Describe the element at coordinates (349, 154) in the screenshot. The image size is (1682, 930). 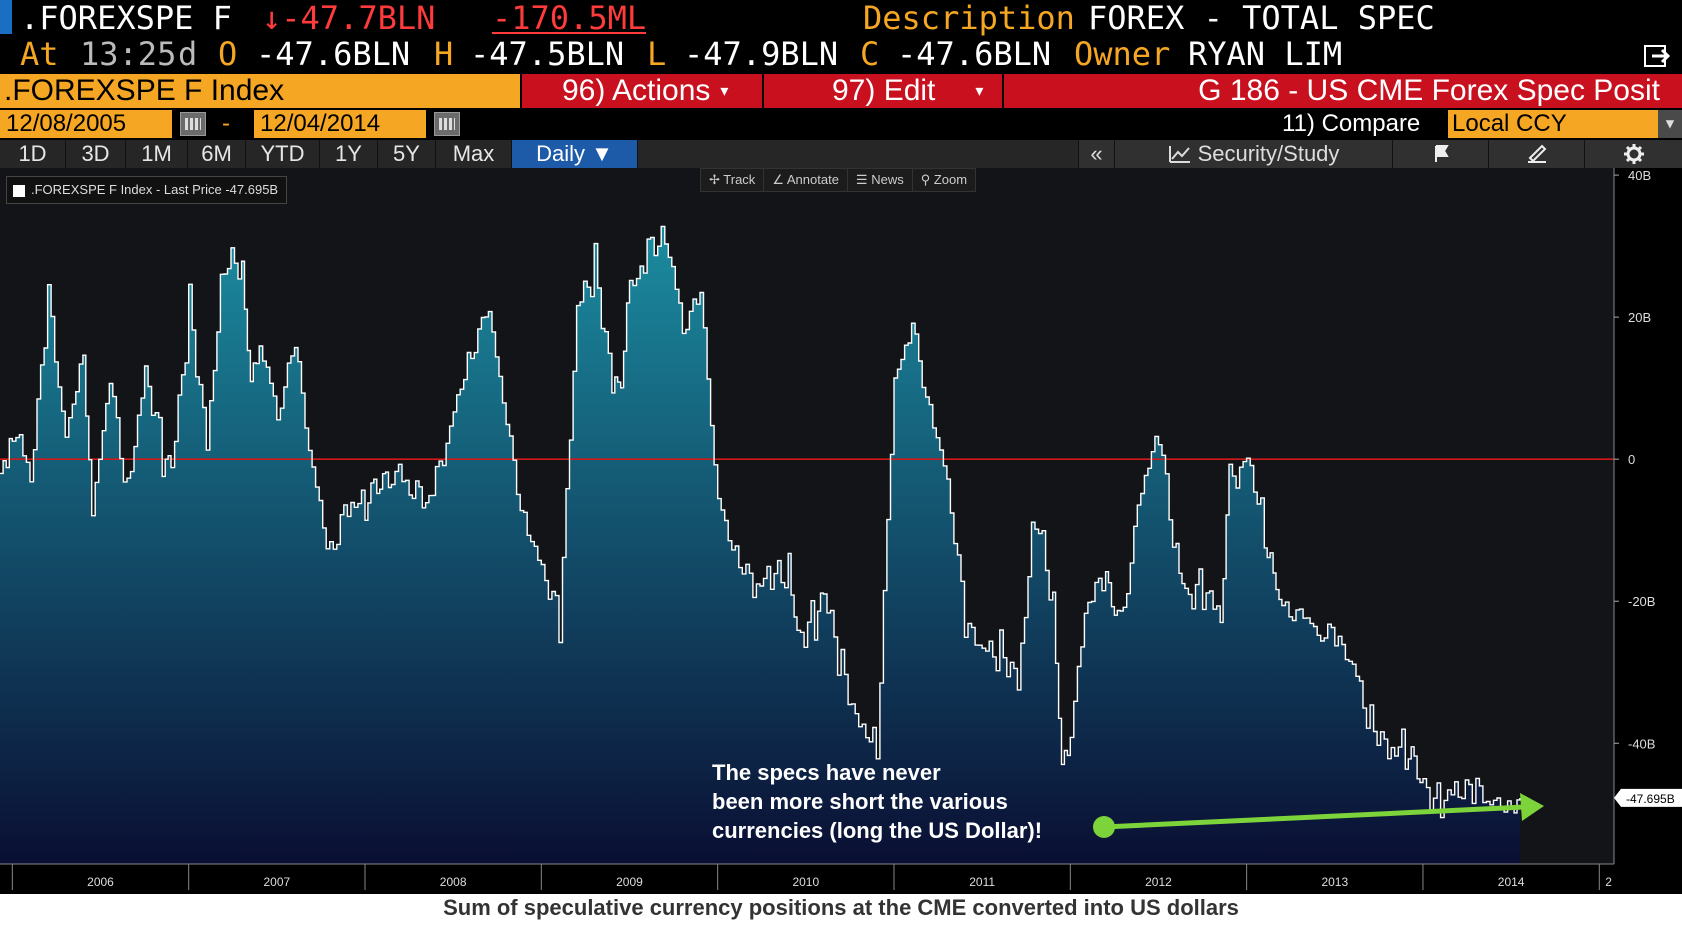
I see `tab-1y: 1Y` at that location.